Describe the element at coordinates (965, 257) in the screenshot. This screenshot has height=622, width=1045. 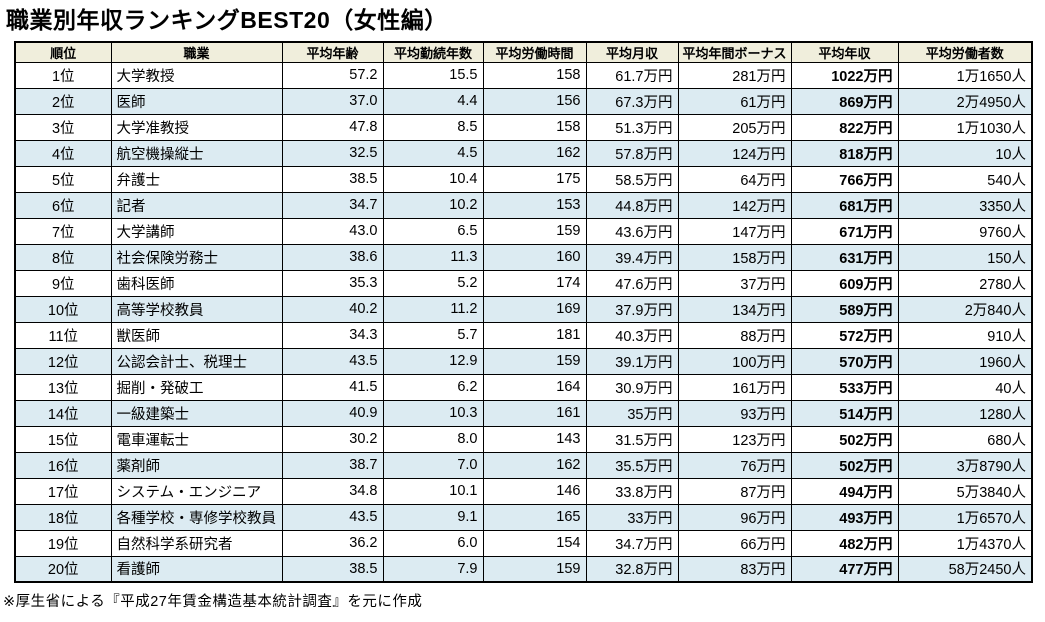
I see `cell-平均労働者数: 150人` at that location.